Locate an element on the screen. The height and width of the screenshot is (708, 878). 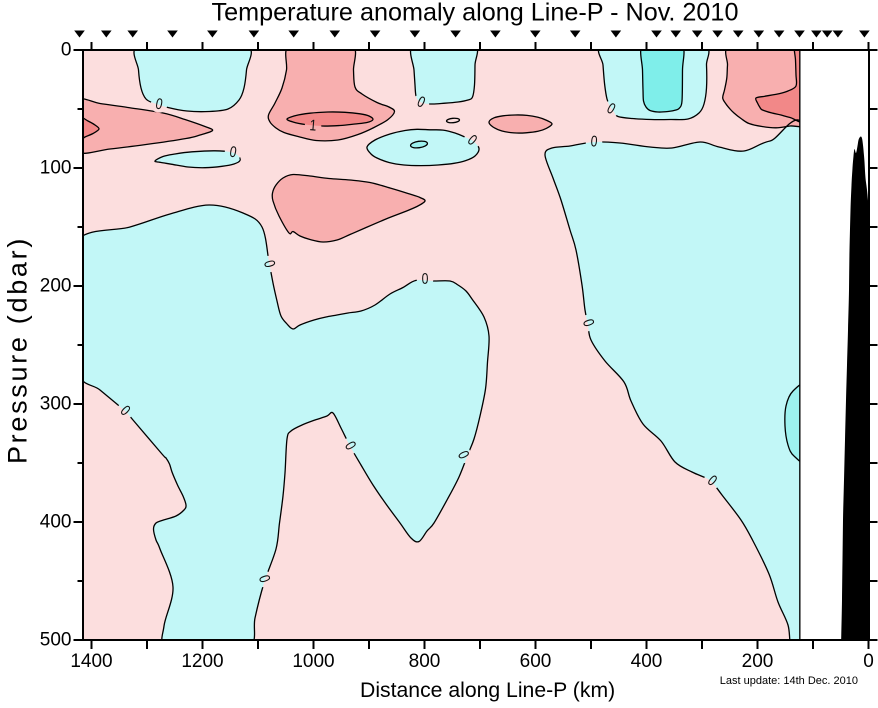
svg-text: 1 is located at coordinates (313, 126).